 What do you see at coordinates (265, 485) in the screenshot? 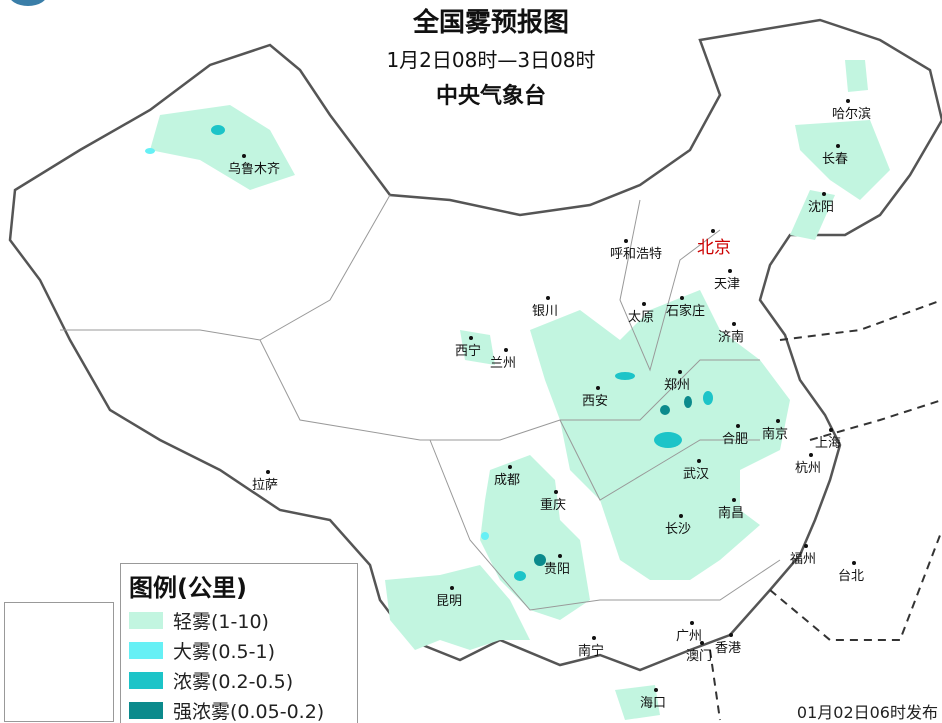
I see `city-label: 拉萨` at bounding box center [265, 485].